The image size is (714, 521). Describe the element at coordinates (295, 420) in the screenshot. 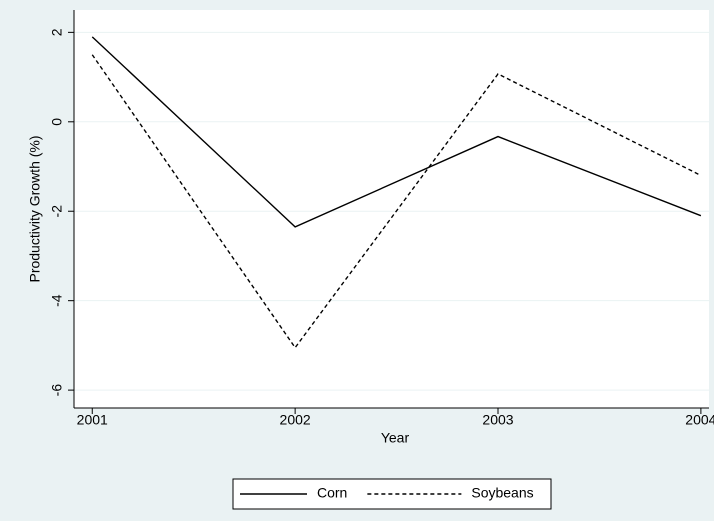

I see `x-tick-label: 2002` at that location.